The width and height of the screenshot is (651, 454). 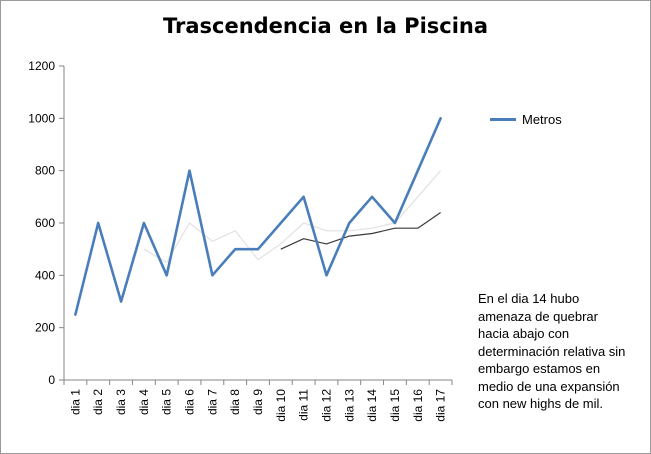 What do you see at coordinates (326, 405) in the screenshot?
I see `x-tick-label: dia 12` at bounding box center [326, 405].